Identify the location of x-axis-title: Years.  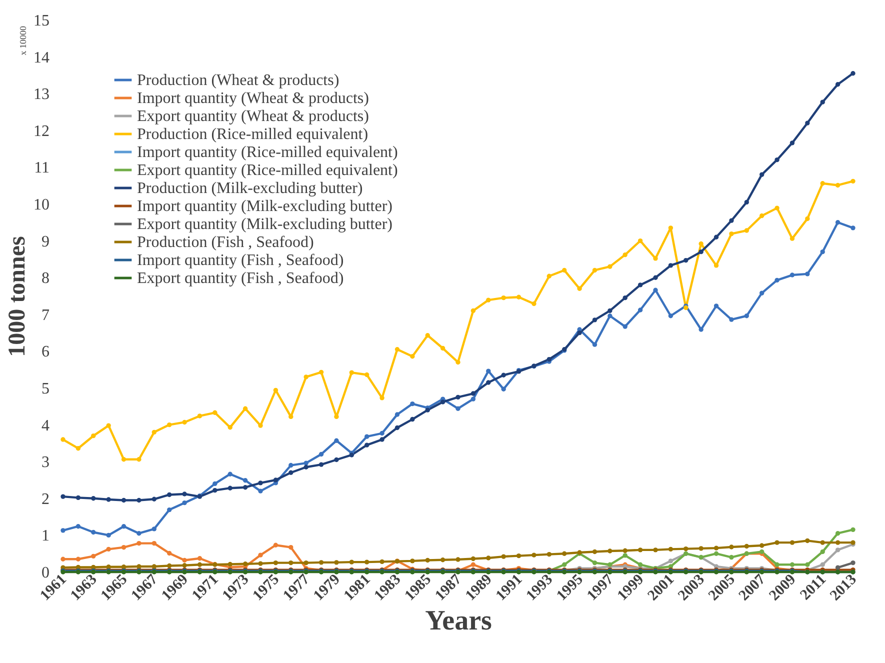
(458, 620).